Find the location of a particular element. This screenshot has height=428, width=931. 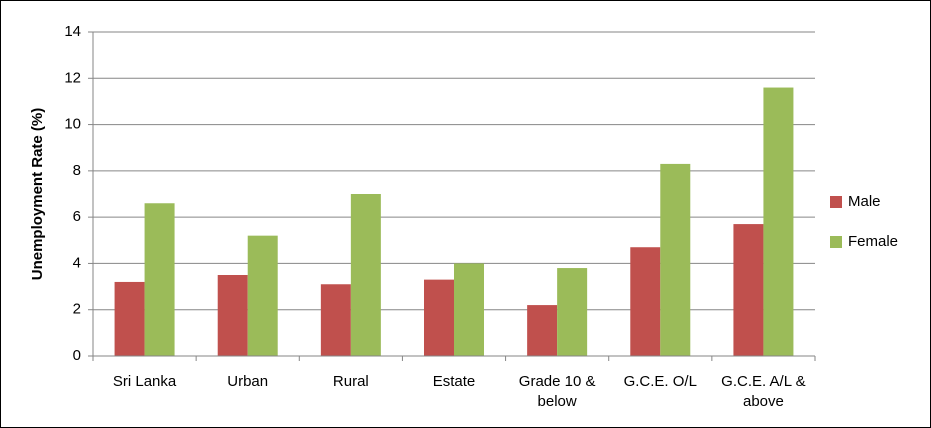

y-tick-label: 10 is located at coordinates (72, 124).